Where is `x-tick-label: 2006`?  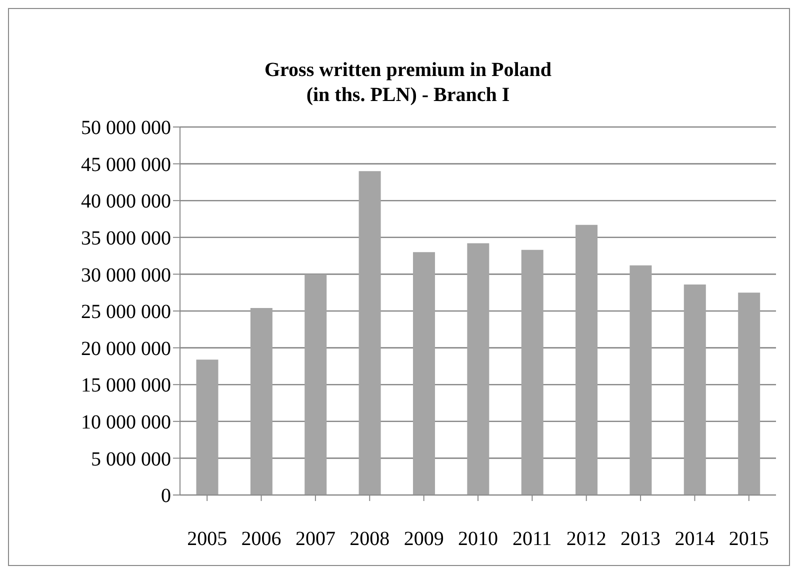 x-tick-label: 2006 is located at coordinates (261, 539).